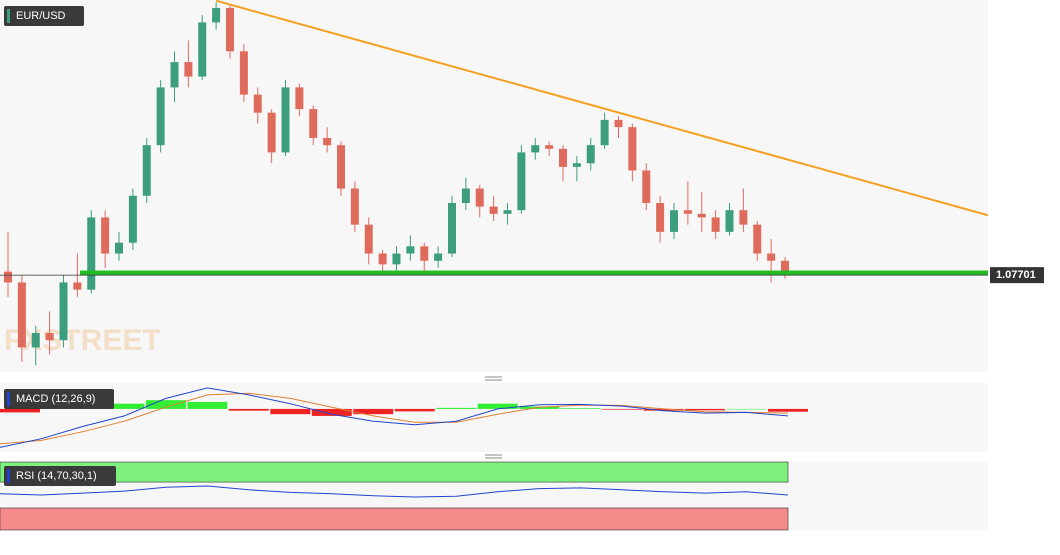 This screenshot has height=555, width=1060. I want to click on rsi-label: RSI (14,70,30,1), so click(56, 476).